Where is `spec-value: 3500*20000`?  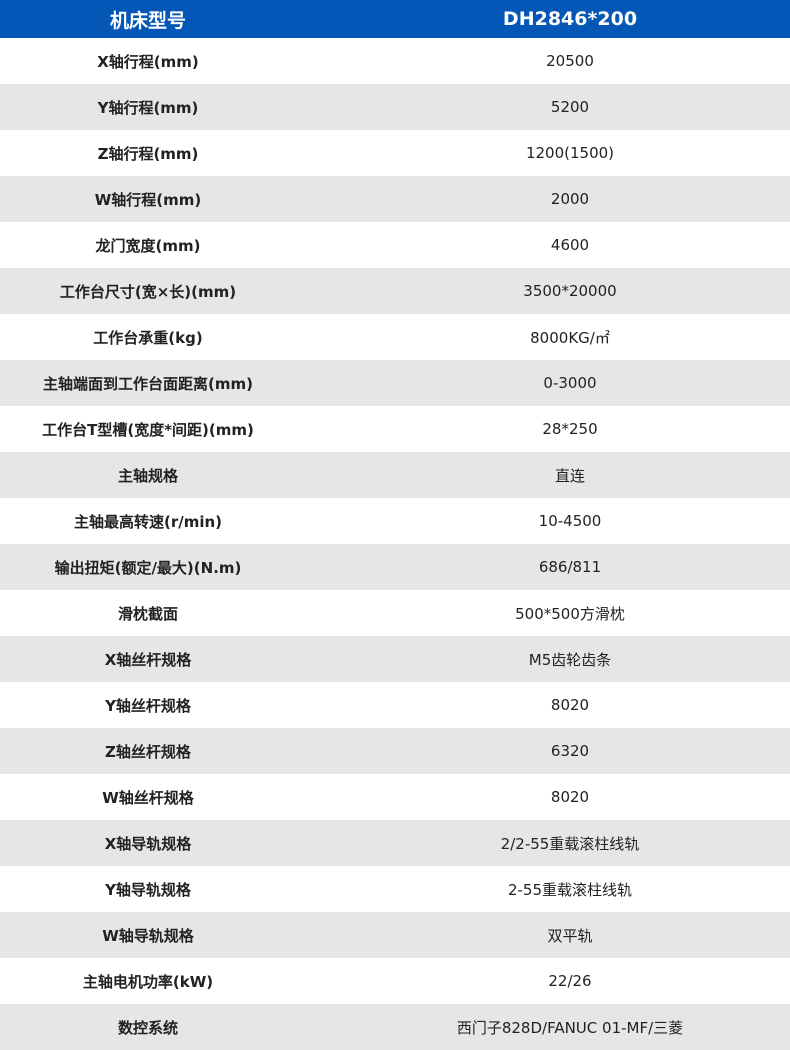
spec-value: 3500*20000 is located at coordinates (570, 291).